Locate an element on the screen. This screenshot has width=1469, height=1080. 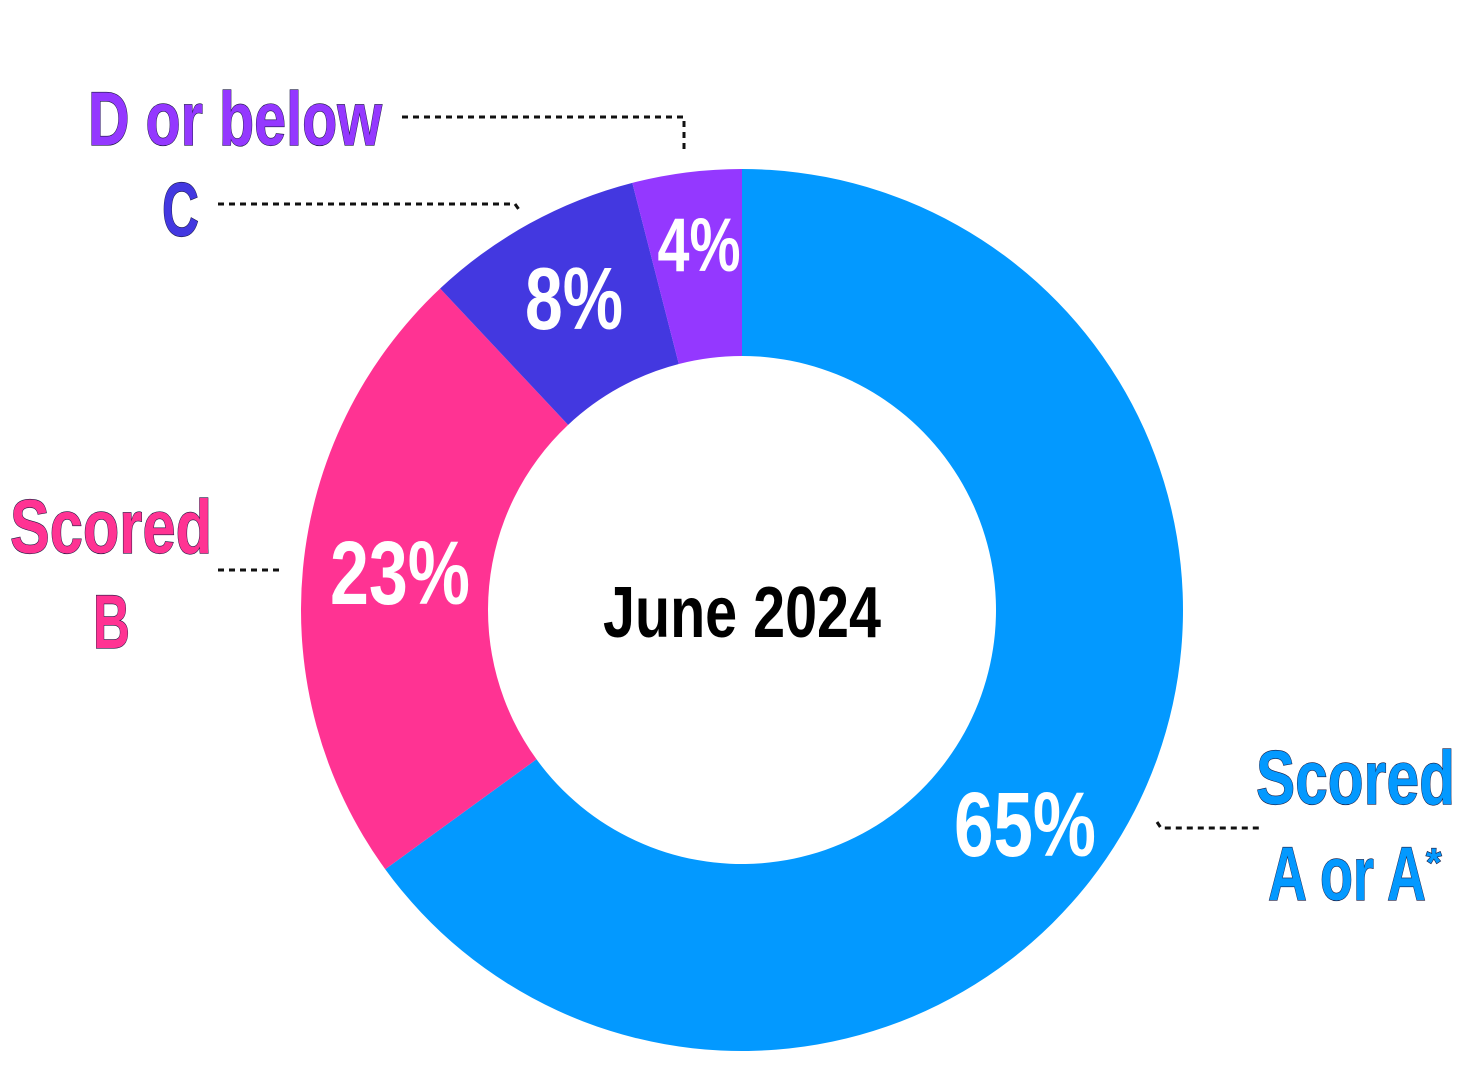
value-label-a: 65% is located at coordinates (1025, 825).